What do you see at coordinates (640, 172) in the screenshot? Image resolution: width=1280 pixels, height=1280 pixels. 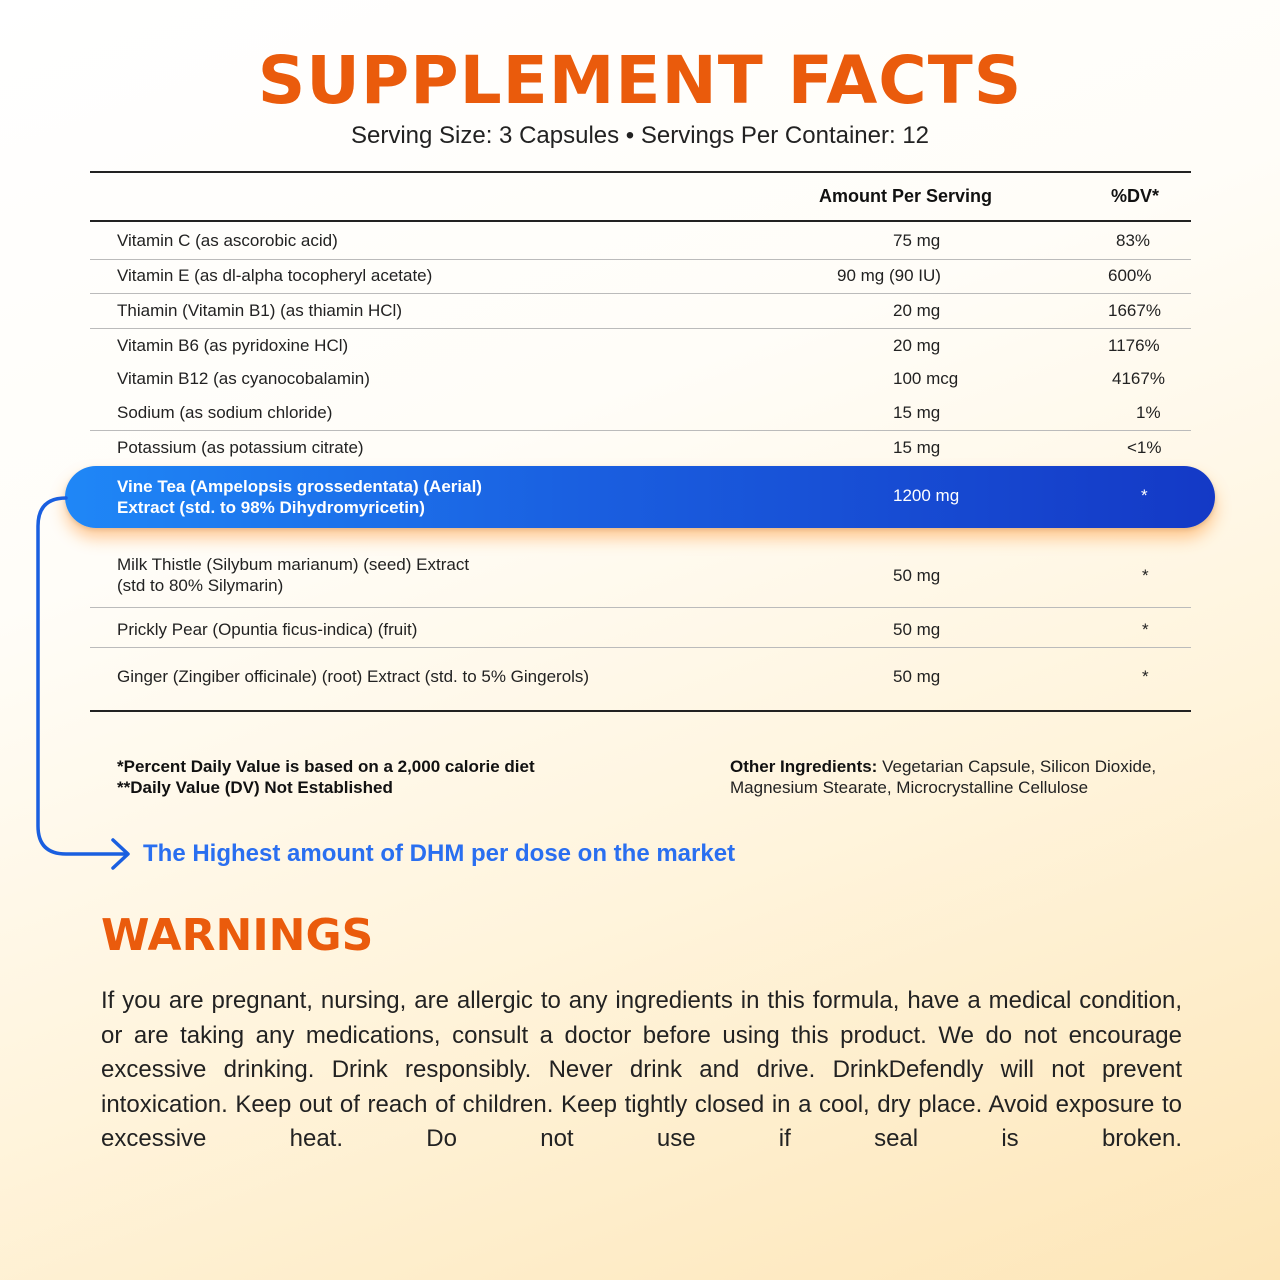 I see `table-top-rule` at bounding box center [640, 172].